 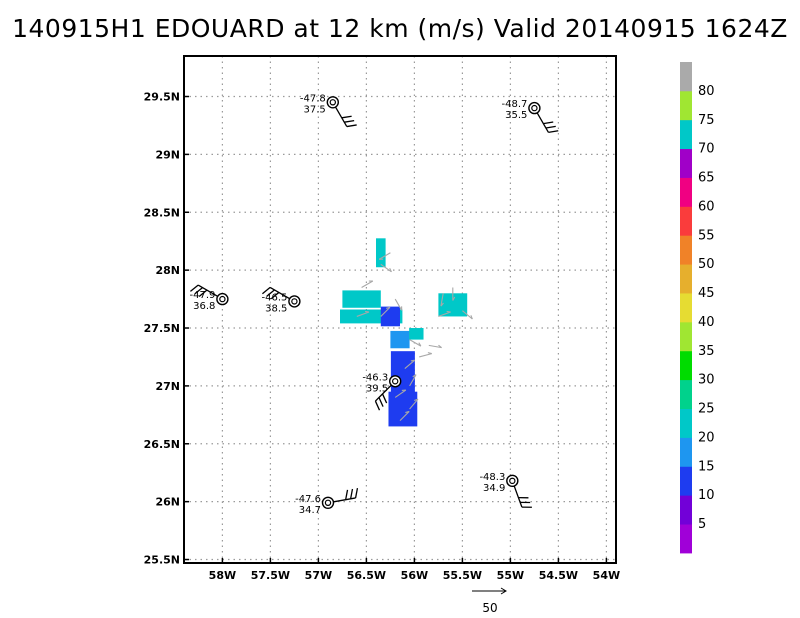 What do you see at coordinates (318, 575) in the screenshot?
I see `x-tick-label: 57W` at bounding box center [318, 575].